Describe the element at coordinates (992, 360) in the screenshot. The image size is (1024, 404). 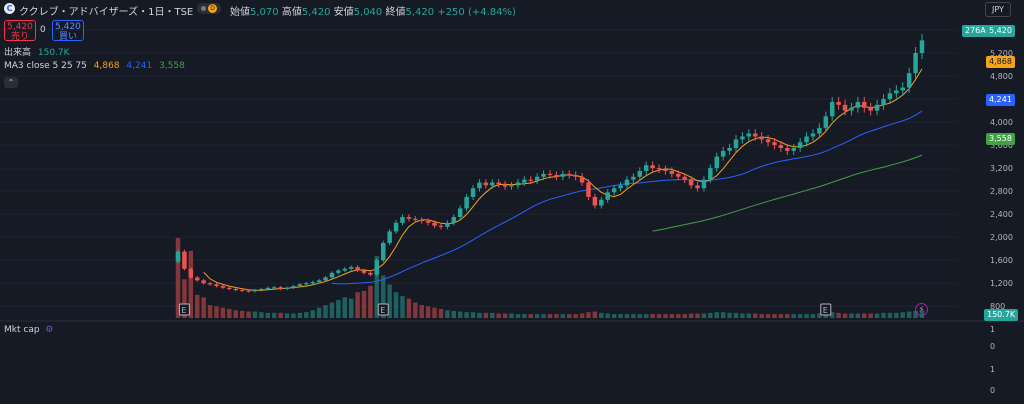
I see `indicator-axis: 1 0 1 0` at that location.